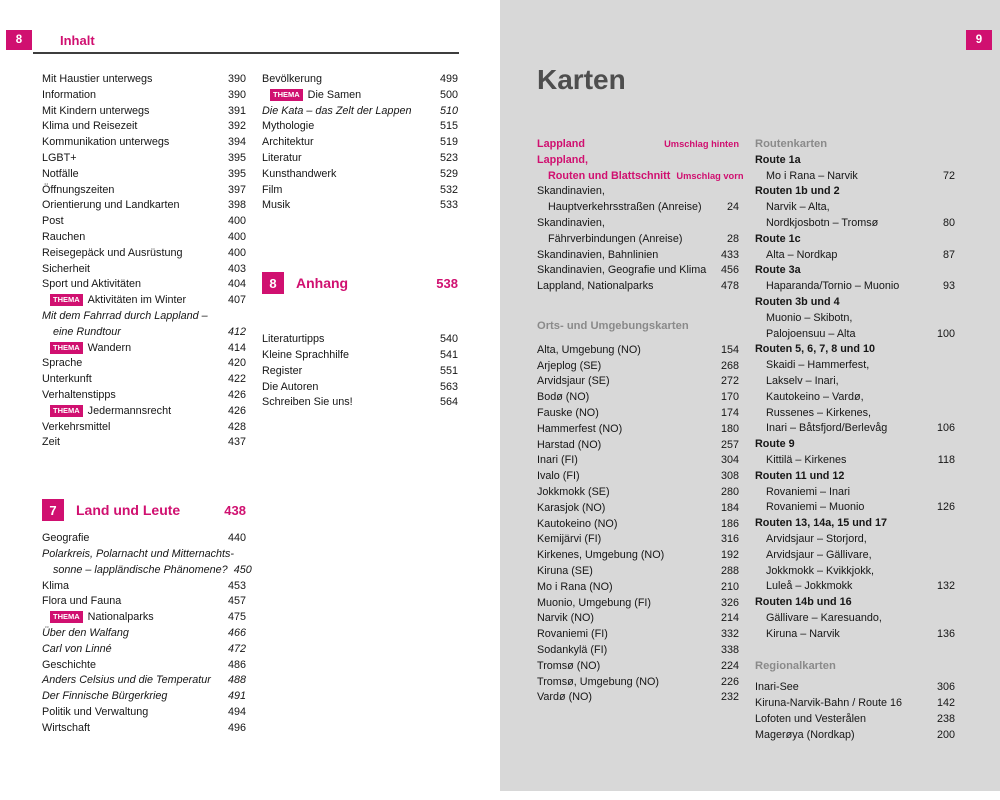  What do you see at coordinates (638, 588) in the screenshot?
I see `toc-row: Mo i Rana (NO) 210` at bounding box center [638, 588].